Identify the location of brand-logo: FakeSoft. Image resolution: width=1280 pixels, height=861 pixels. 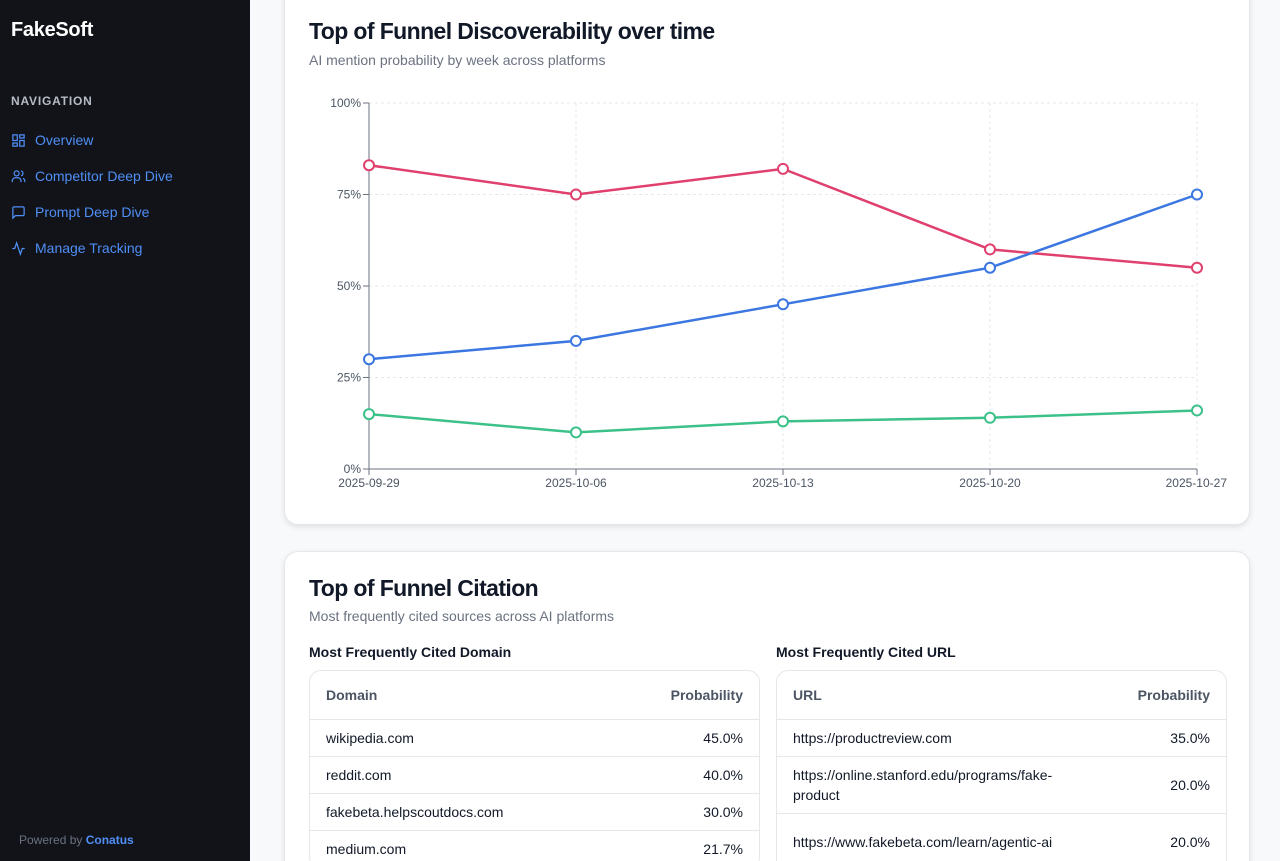
(52, 30).